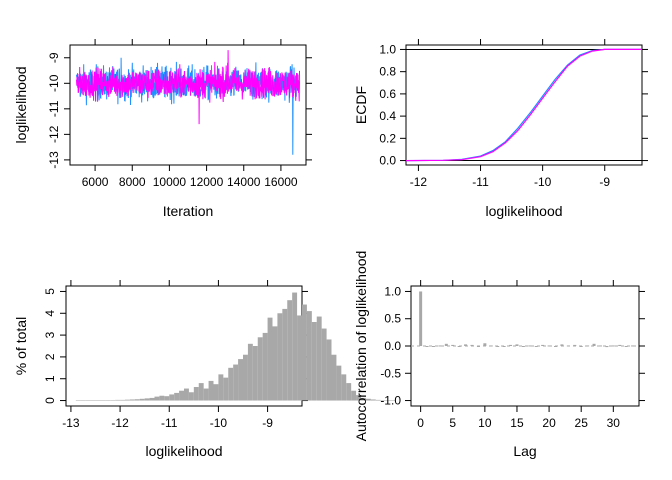 The width and height of the screenshot is (672, 480). I want to click on y-tick-label: -9, so click(54, 57).